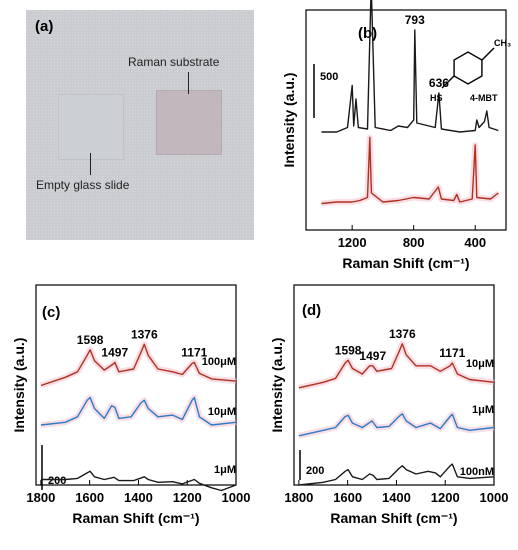 The width and height of the screenshot is (518, 550). Describe the element at coordinates (415, 20) in the screenshot. I see `peak-annotation: 793` at that location.